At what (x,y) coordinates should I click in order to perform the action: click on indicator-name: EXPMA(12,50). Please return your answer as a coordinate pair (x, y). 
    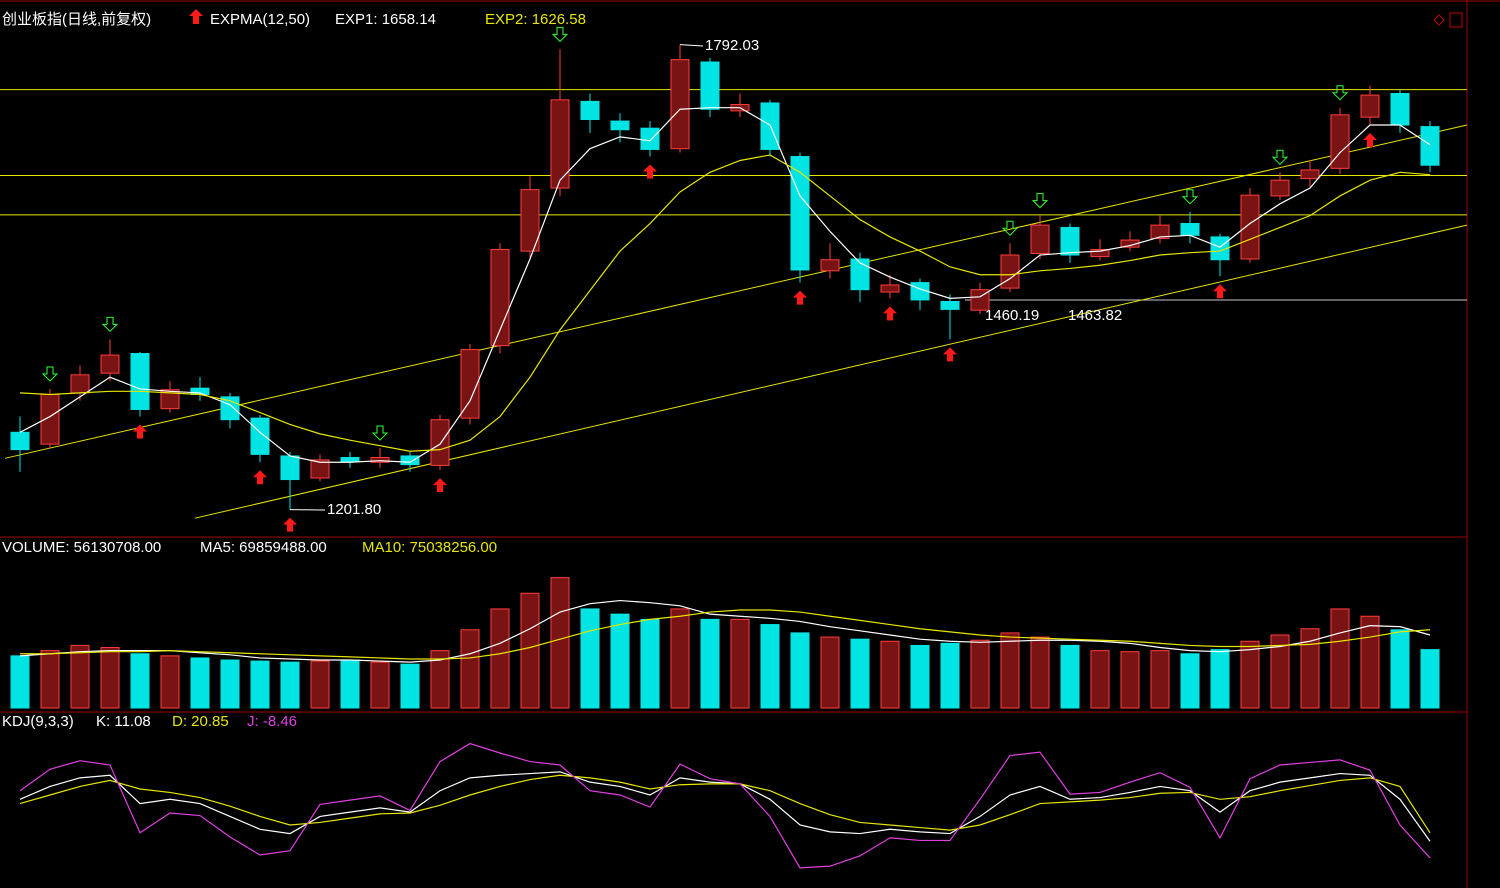
    Looking at the image, I should click on (260, 19).